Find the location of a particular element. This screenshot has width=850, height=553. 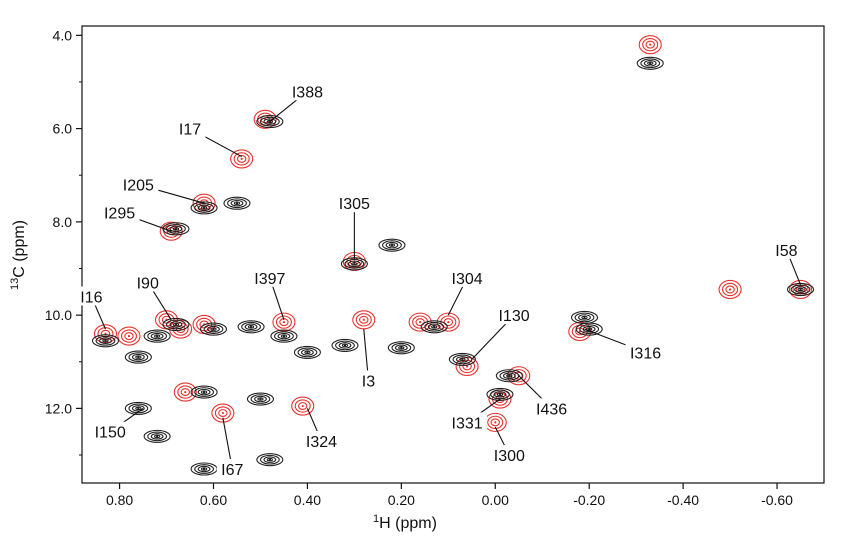

annotation-i305: I305 is located at coordinates (354, 226).